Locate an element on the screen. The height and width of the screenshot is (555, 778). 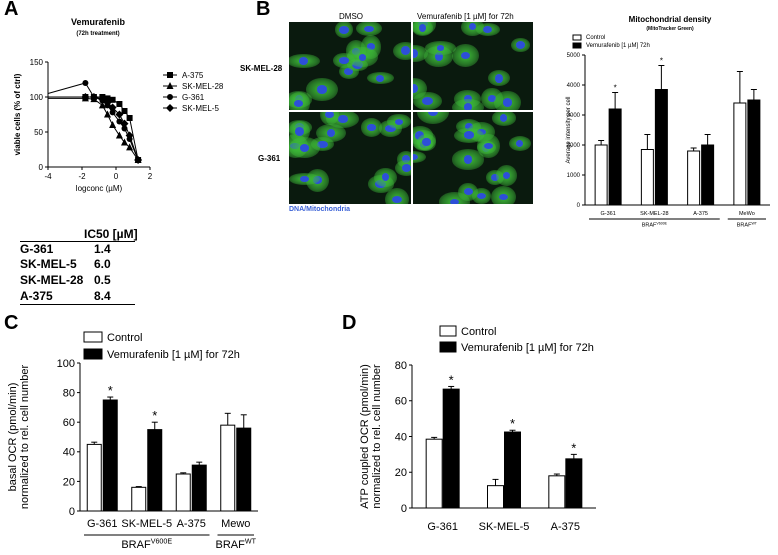
x-tick-label: -2 is located at coordinates (82, 176).